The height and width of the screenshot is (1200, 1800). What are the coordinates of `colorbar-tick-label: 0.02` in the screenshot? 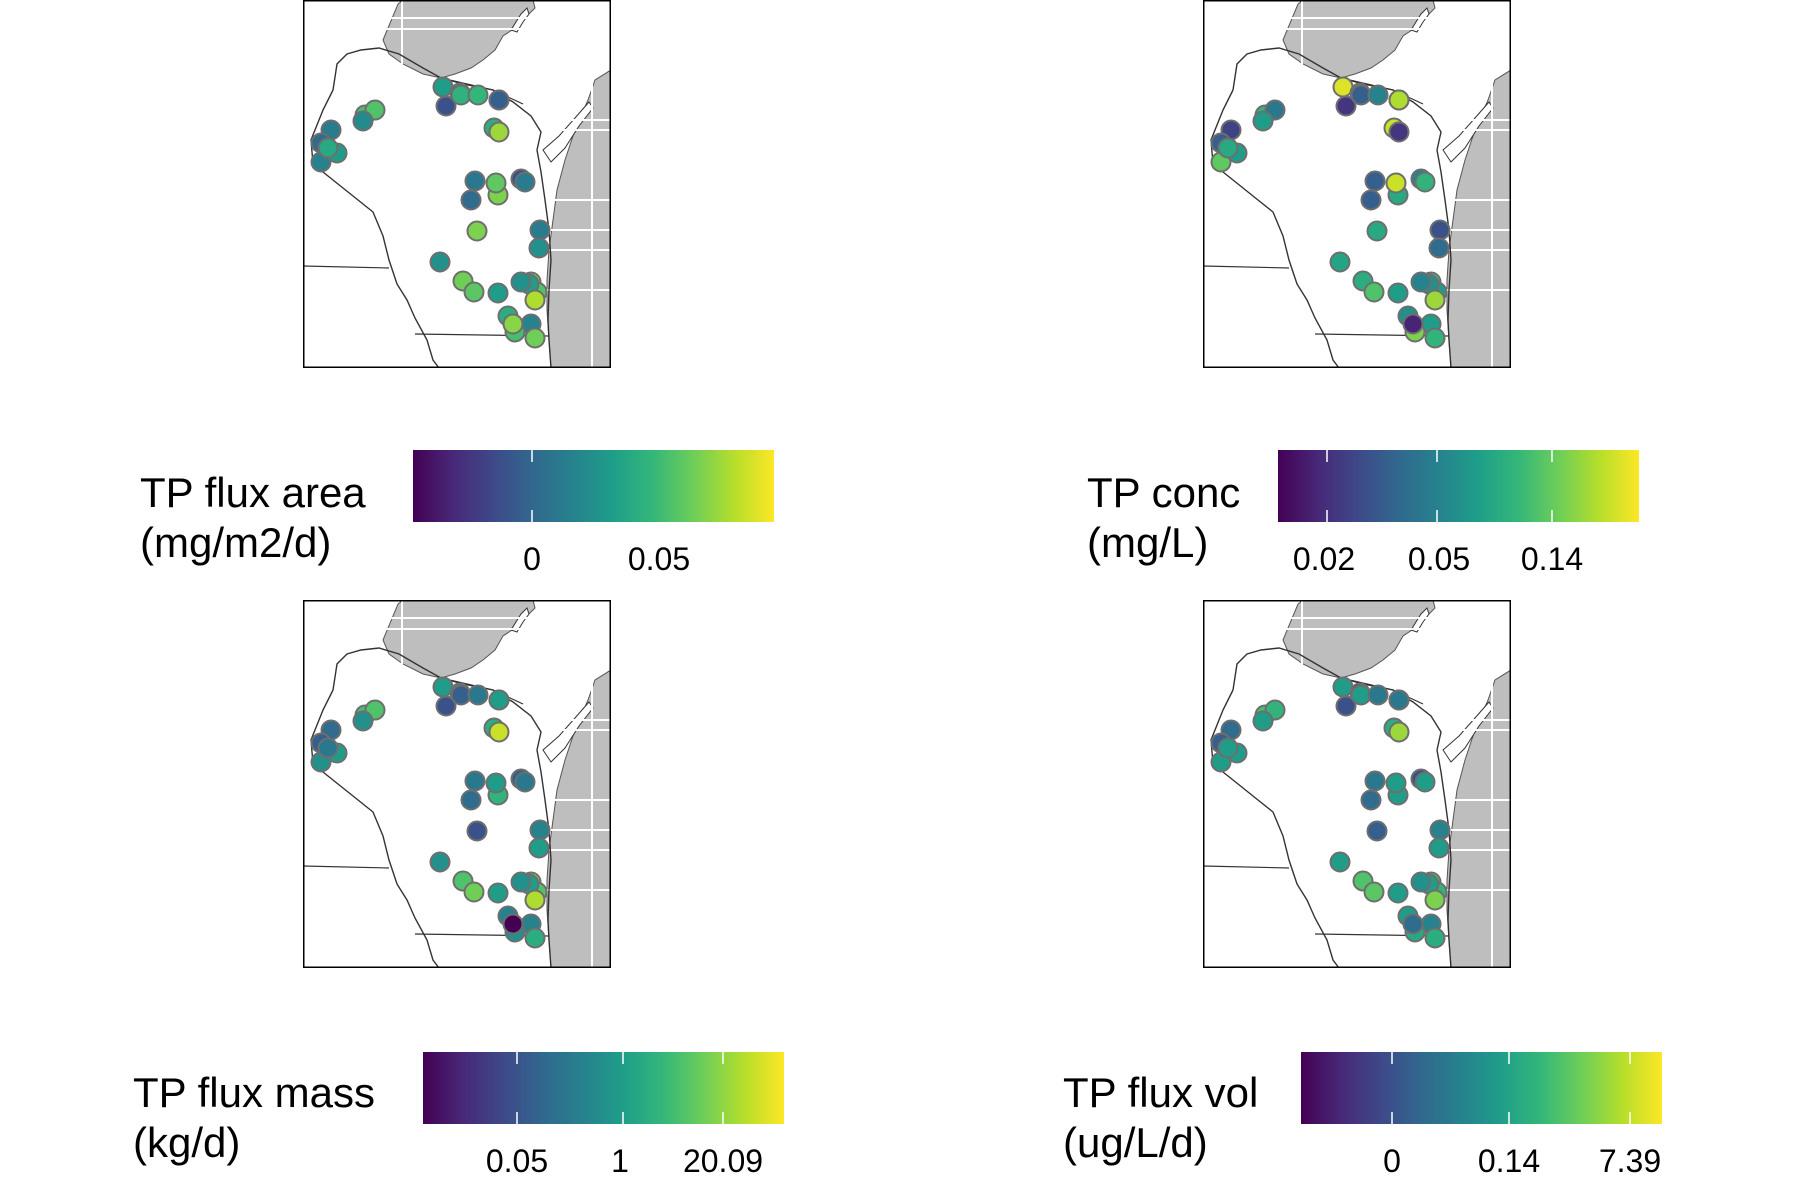 It's located at (1324, 559).